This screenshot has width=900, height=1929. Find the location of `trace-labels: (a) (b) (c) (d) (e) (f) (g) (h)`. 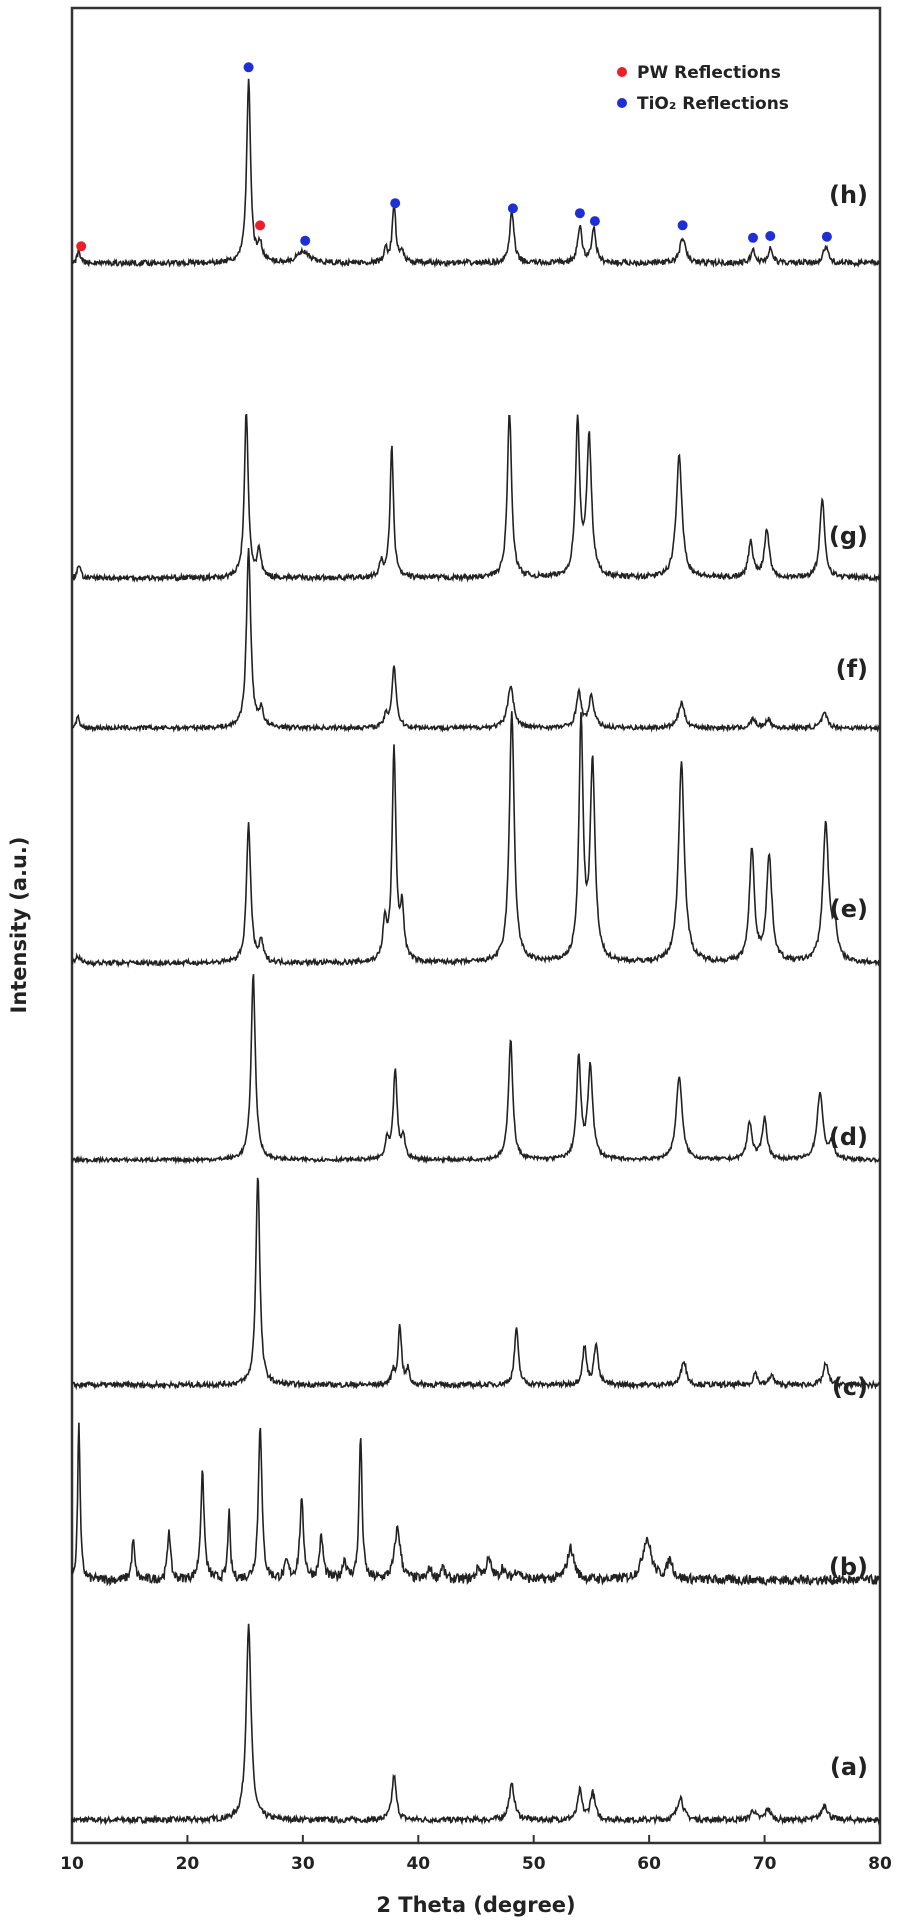

trace-labels: (a) (b) (c) (d) (e) (f) (g) (h) is located at coordinates (848, 981).